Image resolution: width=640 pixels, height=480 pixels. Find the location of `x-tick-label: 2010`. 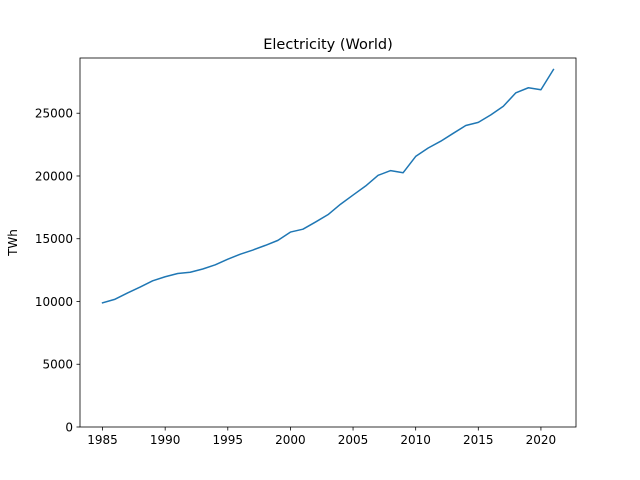

x-tick-label: 2010 is located at coordinates (415, 440).